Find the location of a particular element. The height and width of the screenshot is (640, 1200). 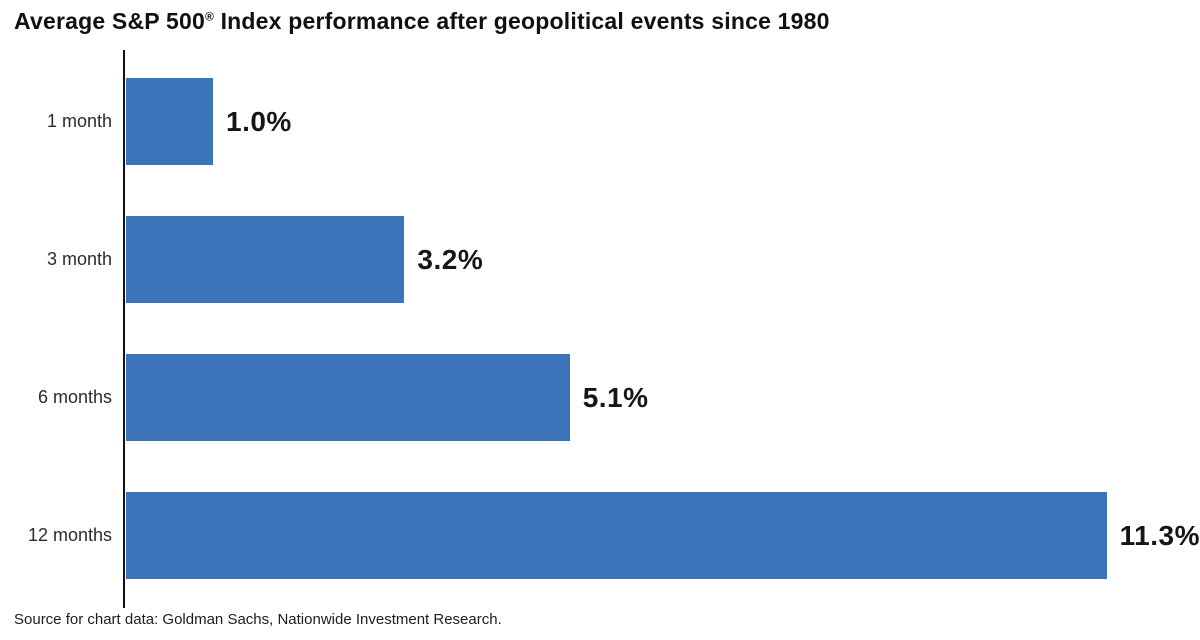

chart-title-text: Average S&P 500 is located at coordinates (109, 21).